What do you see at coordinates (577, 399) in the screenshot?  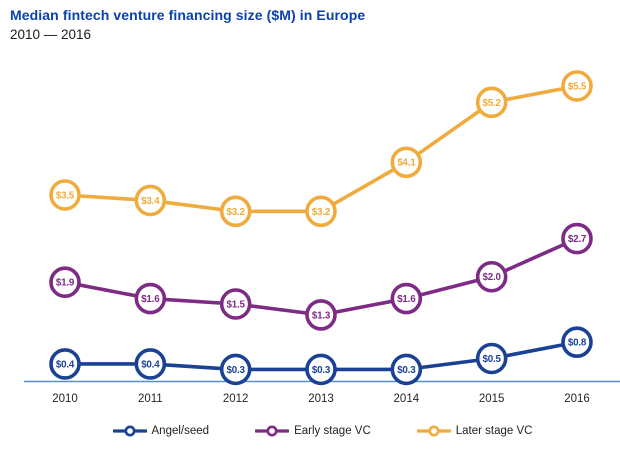 I see `x-tick-label: 2016` at bounding box center [577, 399].